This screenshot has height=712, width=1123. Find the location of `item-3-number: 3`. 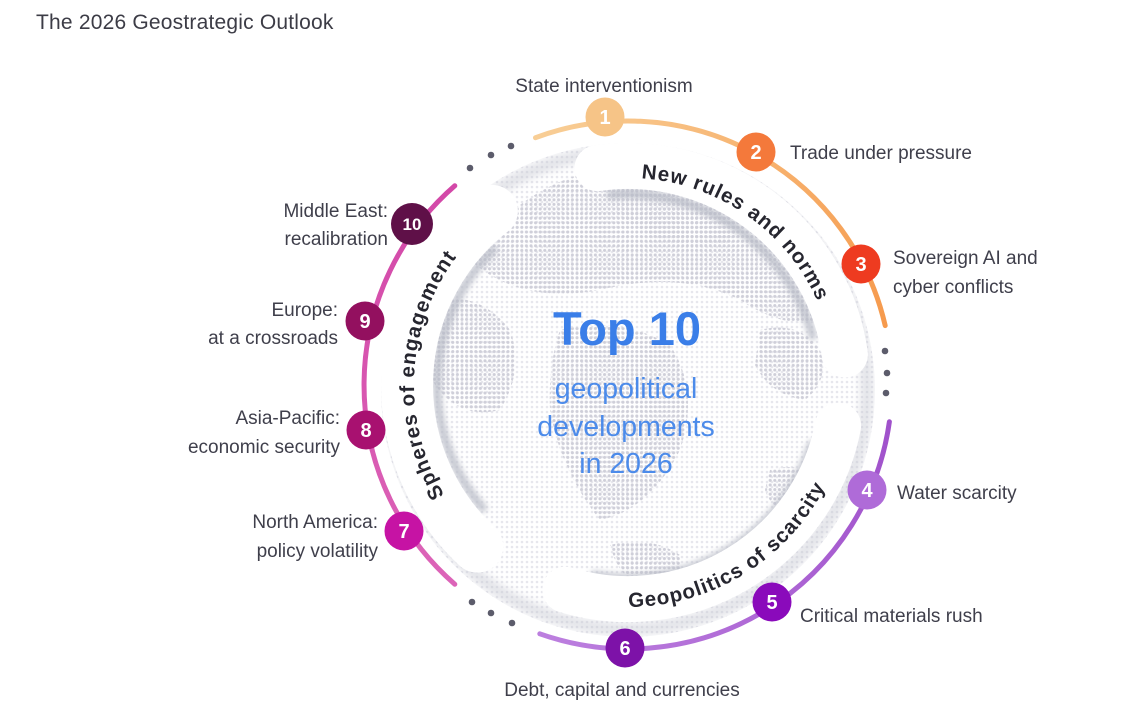

item-3-number: 3 is located at coordinates (860, 265).